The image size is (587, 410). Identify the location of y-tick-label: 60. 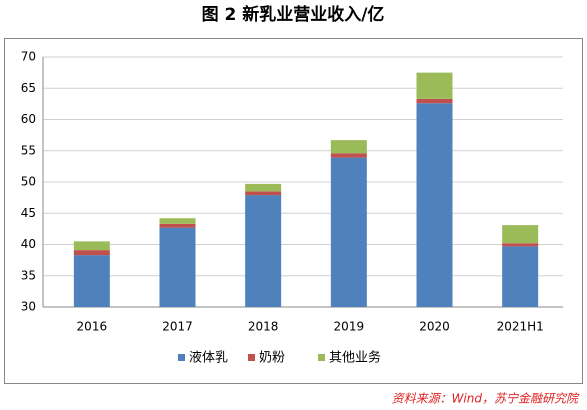
(28, 119).